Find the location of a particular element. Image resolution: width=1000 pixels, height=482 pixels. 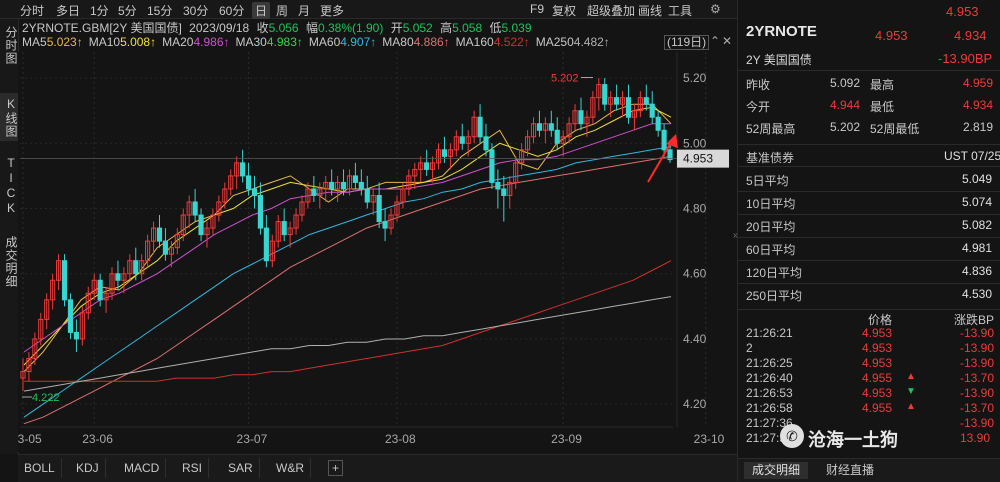

x-tick-label: 23-05 is located at coordinates (30, 439).